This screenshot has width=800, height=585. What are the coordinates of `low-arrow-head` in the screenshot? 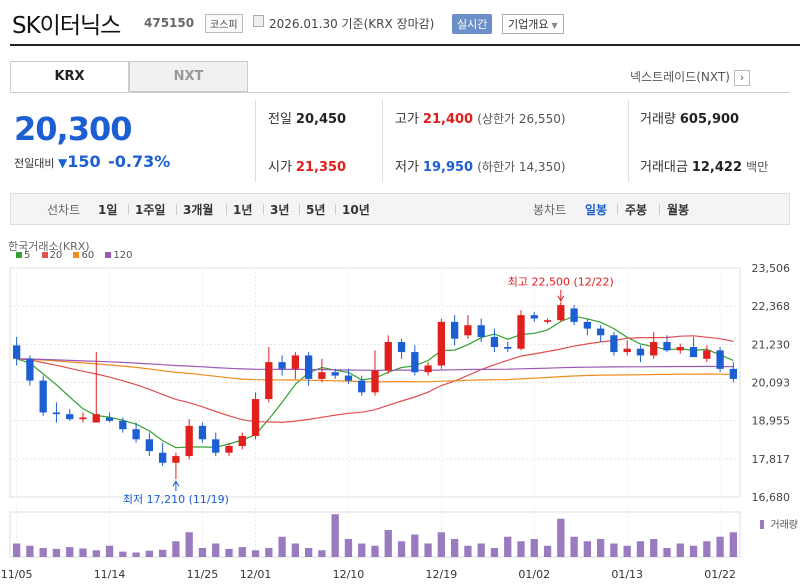 It's located at (176, 483).